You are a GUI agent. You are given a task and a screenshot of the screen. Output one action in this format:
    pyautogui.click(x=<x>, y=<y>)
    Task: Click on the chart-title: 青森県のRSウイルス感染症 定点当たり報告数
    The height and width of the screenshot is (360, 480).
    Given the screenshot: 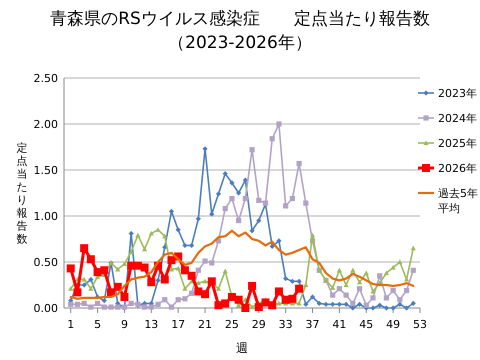 What is the action you would take?
    pyautogui.click(x=240, y=19)
    